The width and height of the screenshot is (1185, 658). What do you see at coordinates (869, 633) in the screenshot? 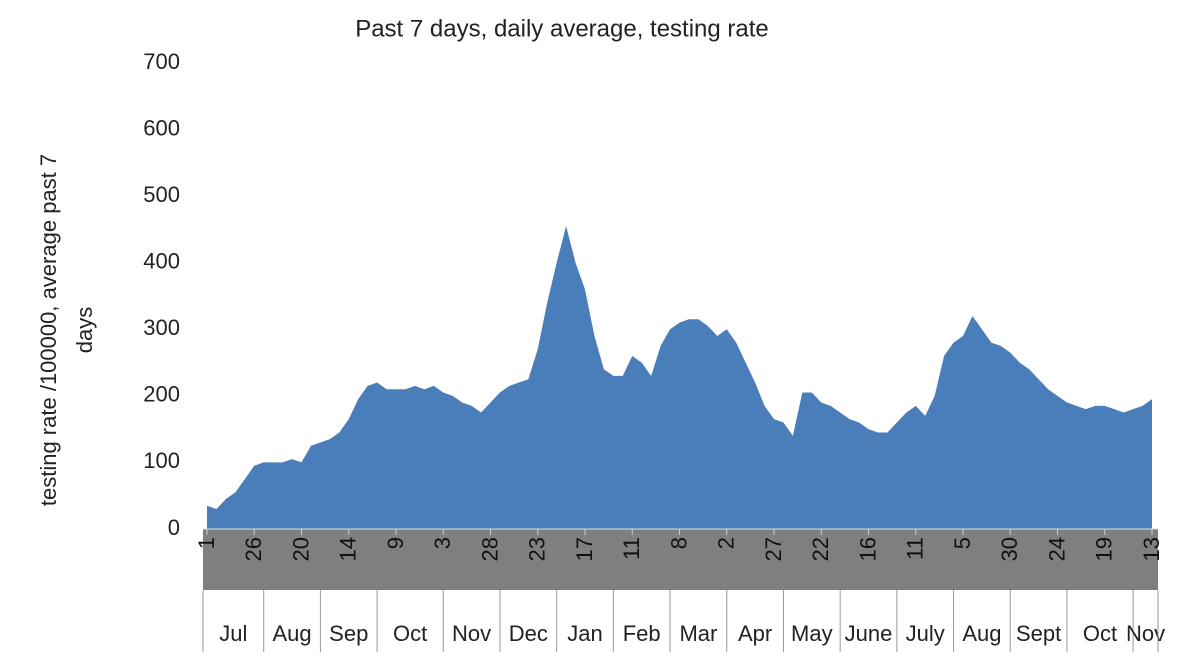
I see `month-label: June` at bounding box center [869, 633].